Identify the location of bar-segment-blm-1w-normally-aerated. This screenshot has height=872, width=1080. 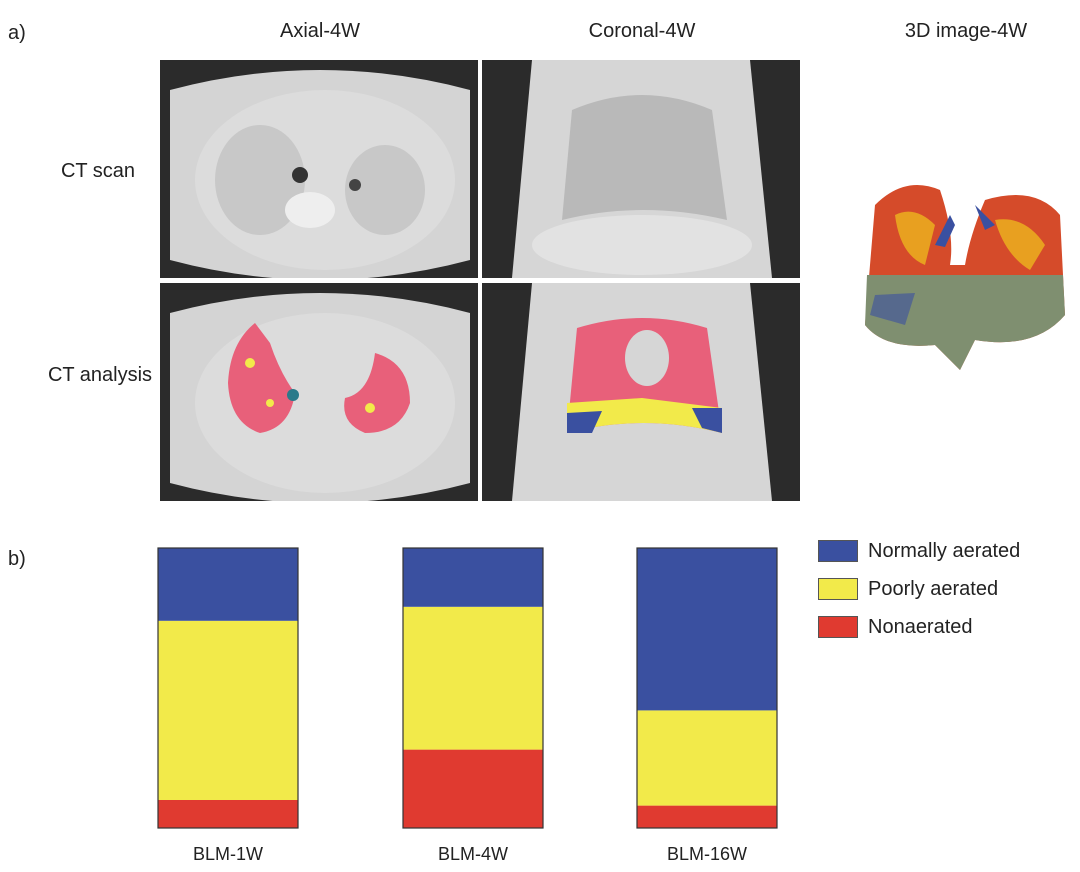
(228, 584).